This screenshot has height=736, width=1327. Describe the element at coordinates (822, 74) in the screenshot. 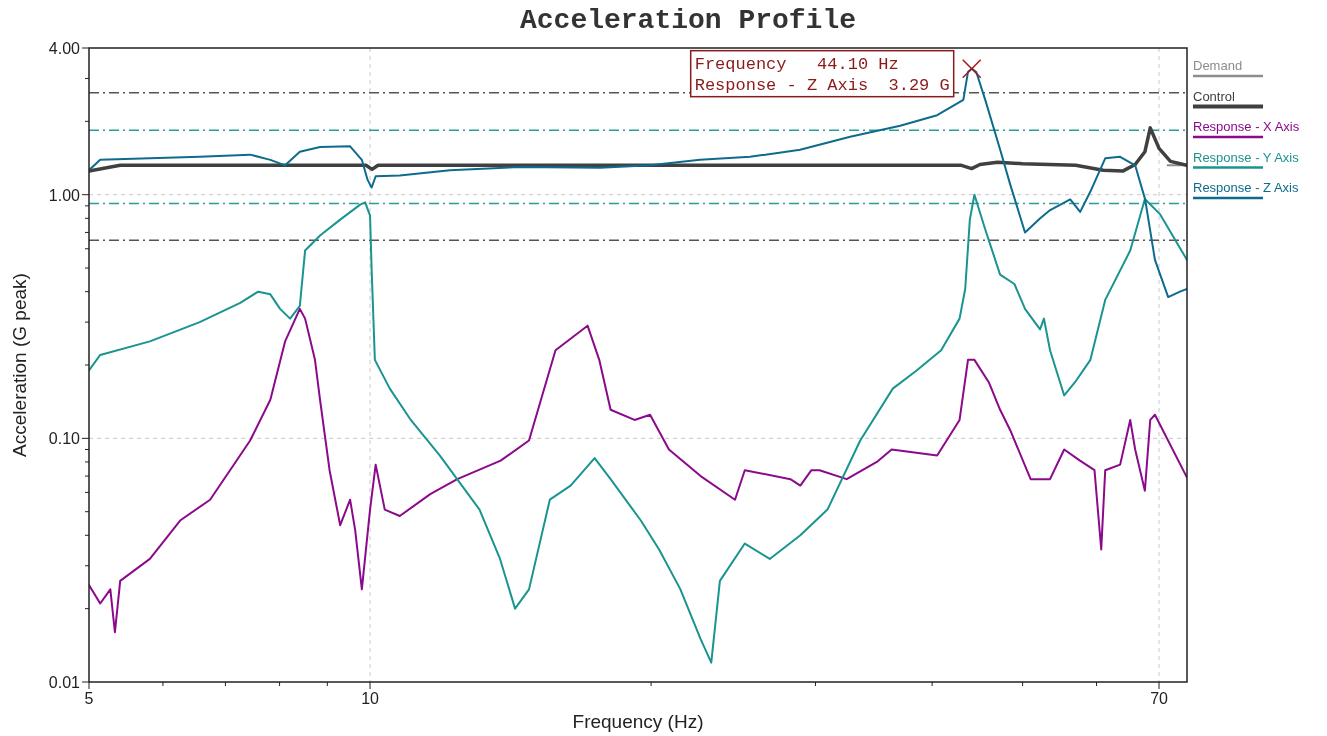

I see `annotation: Frequency 44.10 Hz Response - Z Axis 3.29 G` at that location.